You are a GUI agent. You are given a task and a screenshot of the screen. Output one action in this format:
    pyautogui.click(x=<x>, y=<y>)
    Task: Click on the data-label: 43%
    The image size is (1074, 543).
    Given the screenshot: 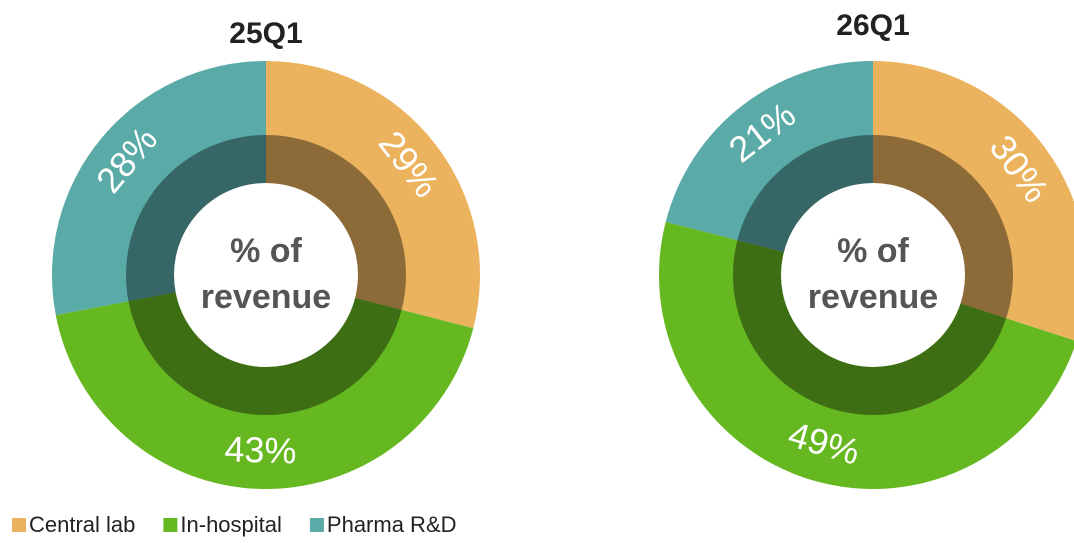 What is the action you would take?
    pyautogui.click(x=260, y=449)
    